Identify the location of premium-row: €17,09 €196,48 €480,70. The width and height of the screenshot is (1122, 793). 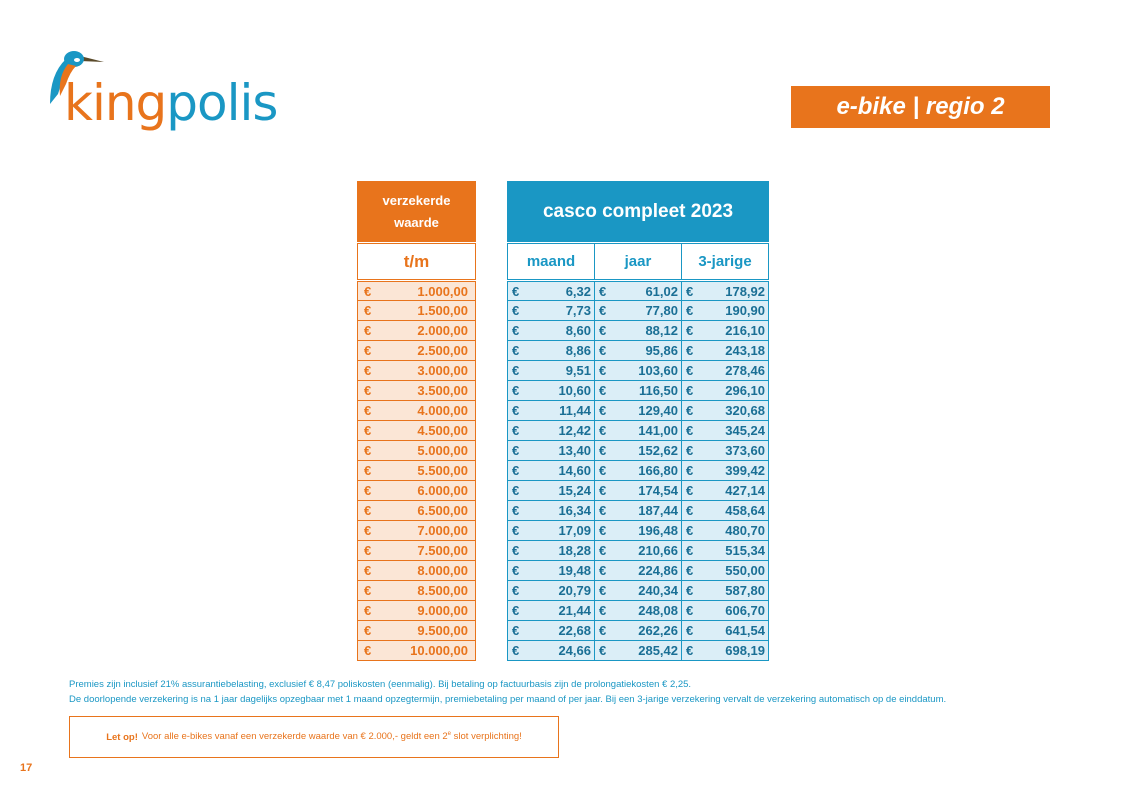
(638, 531).